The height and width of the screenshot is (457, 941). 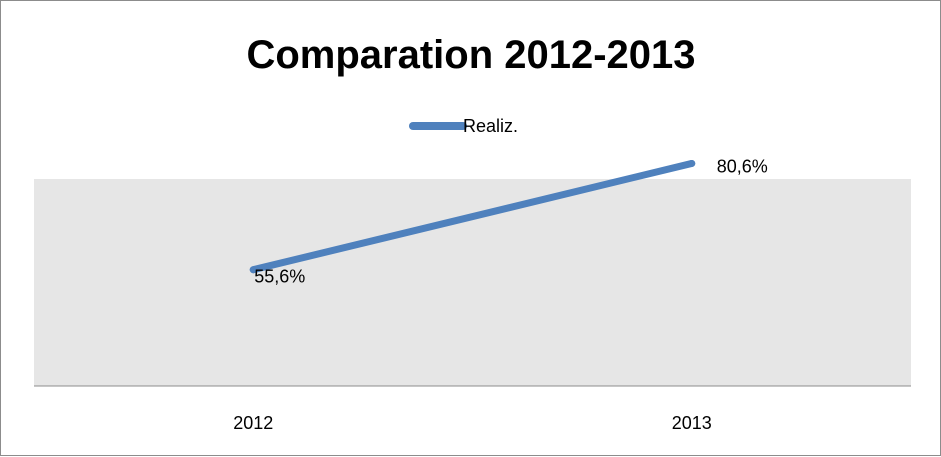 I want to click on data-point-2012, so click(x=253, y=270).